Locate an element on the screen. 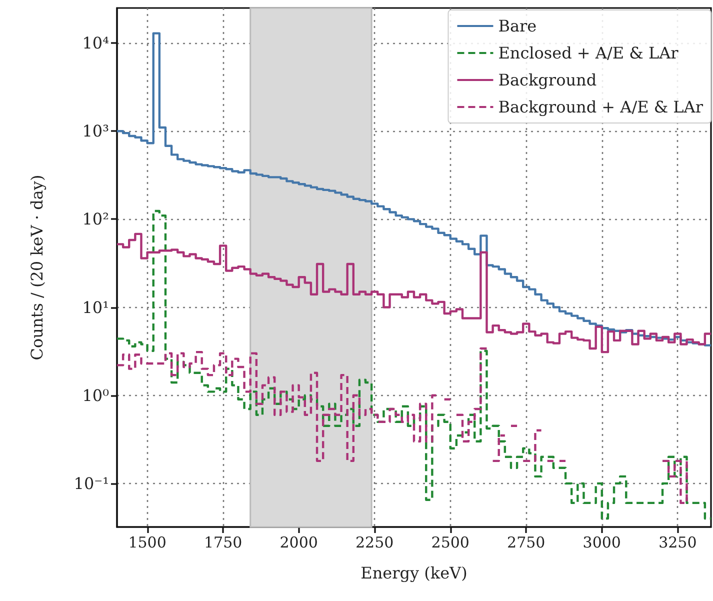 The image size is (713, 601). y-tick-label: 10³ is located at coordinates (95, 131).